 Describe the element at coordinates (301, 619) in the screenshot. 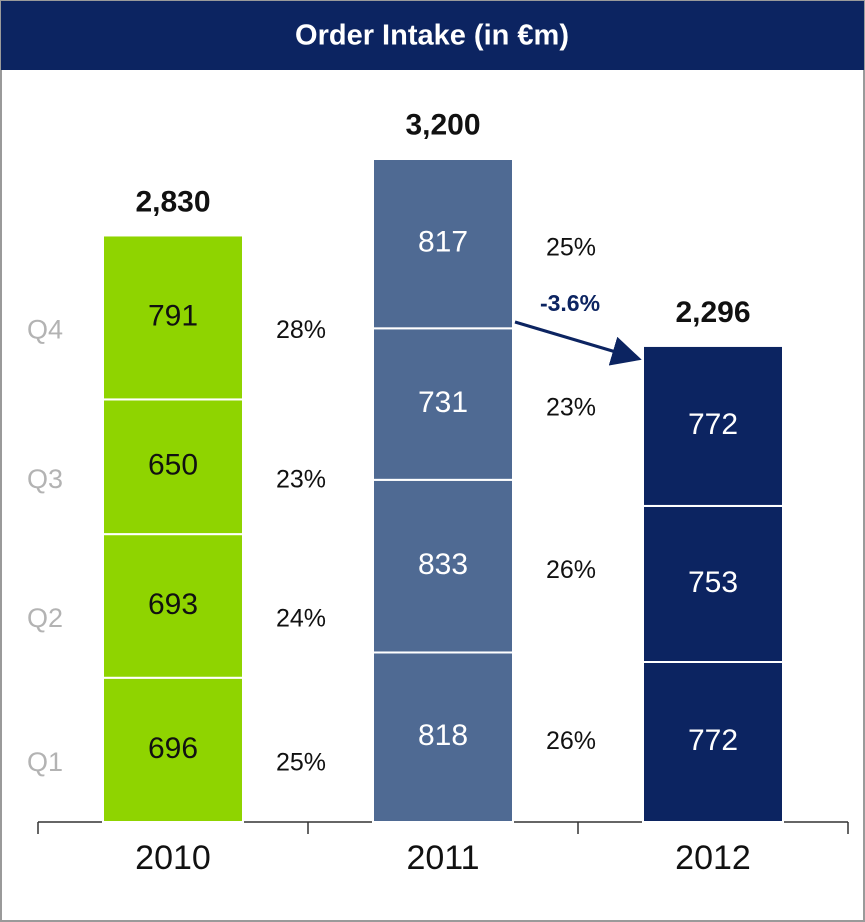

I see `share-label: 24%` at that location.